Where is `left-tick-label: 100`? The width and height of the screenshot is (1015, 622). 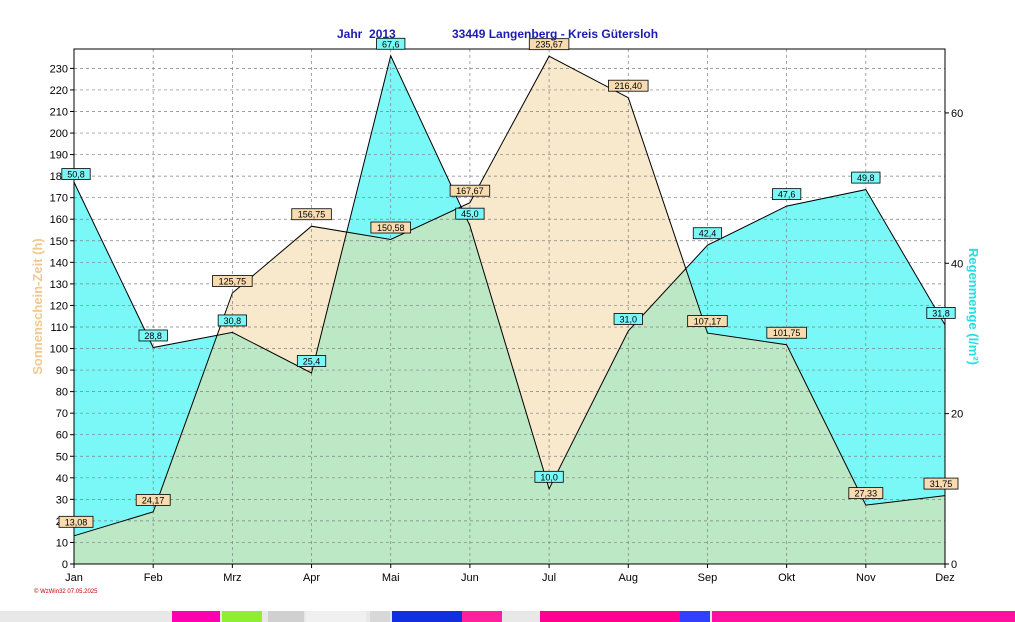
left-tick-label: 100 is located at coordinates (59, 350).